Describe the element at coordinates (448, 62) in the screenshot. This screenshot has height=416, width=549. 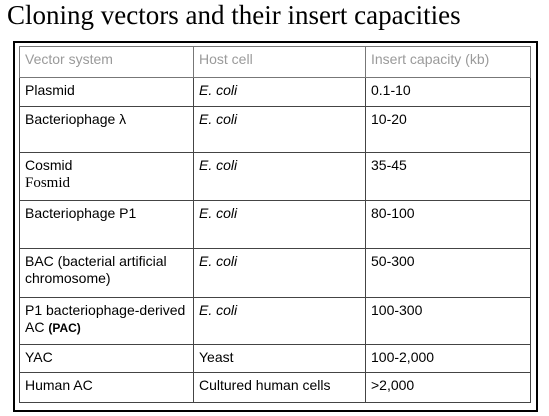
I see `header-cell: Insert capacity (kb)` at that location.